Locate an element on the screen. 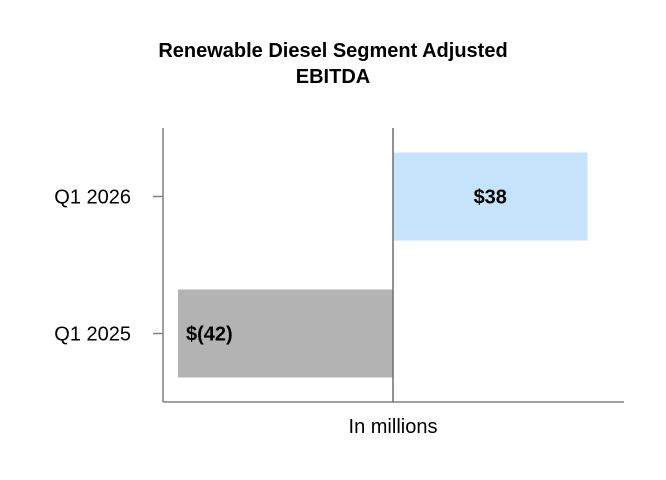 The image size is (666, 480). y-tick-label: Q1 2025 is located at coordinates (92, 335).